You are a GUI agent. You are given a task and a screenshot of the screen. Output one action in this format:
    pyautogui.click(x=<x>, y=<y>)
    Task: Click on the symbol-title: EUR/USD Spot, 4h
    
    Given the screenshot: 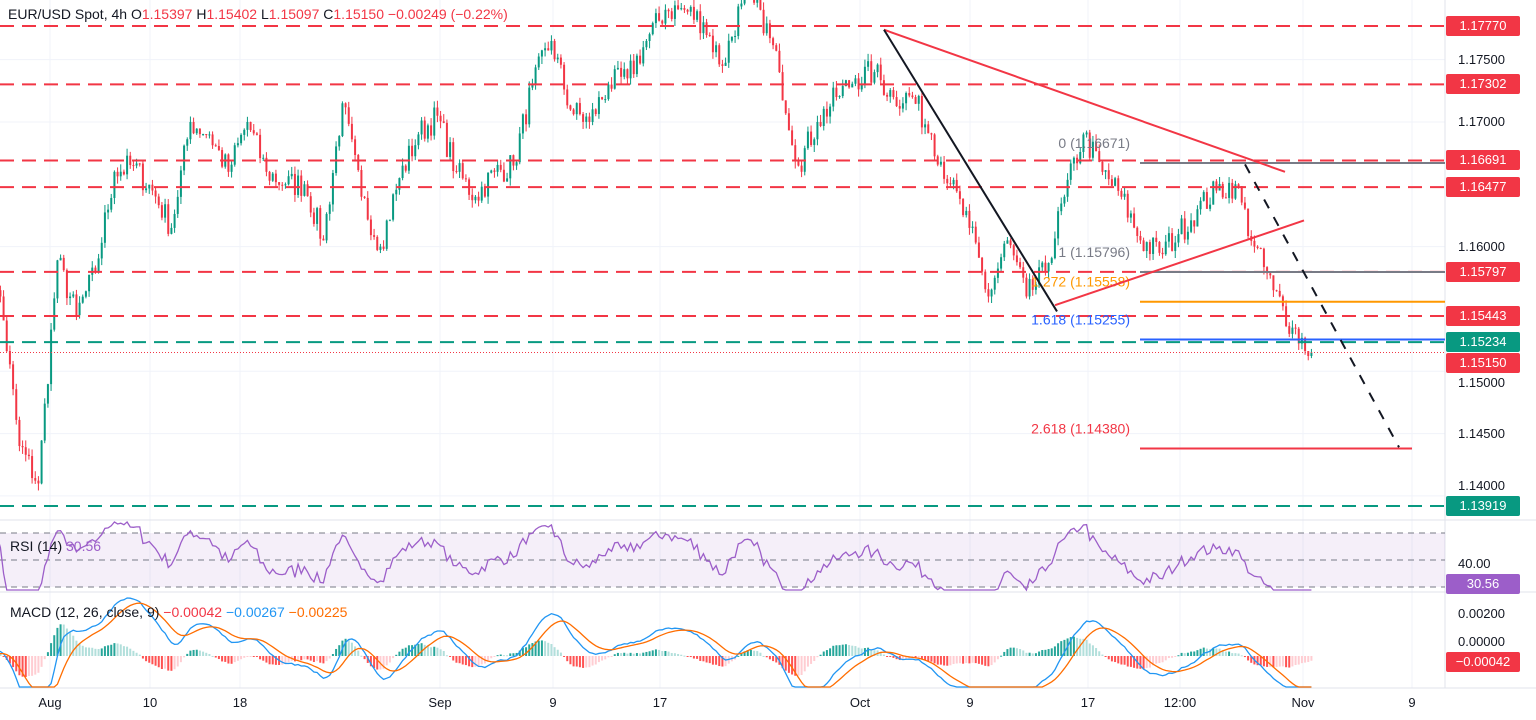 What is the action you would take?
    pyautogui.click(x=68, y=14)
    